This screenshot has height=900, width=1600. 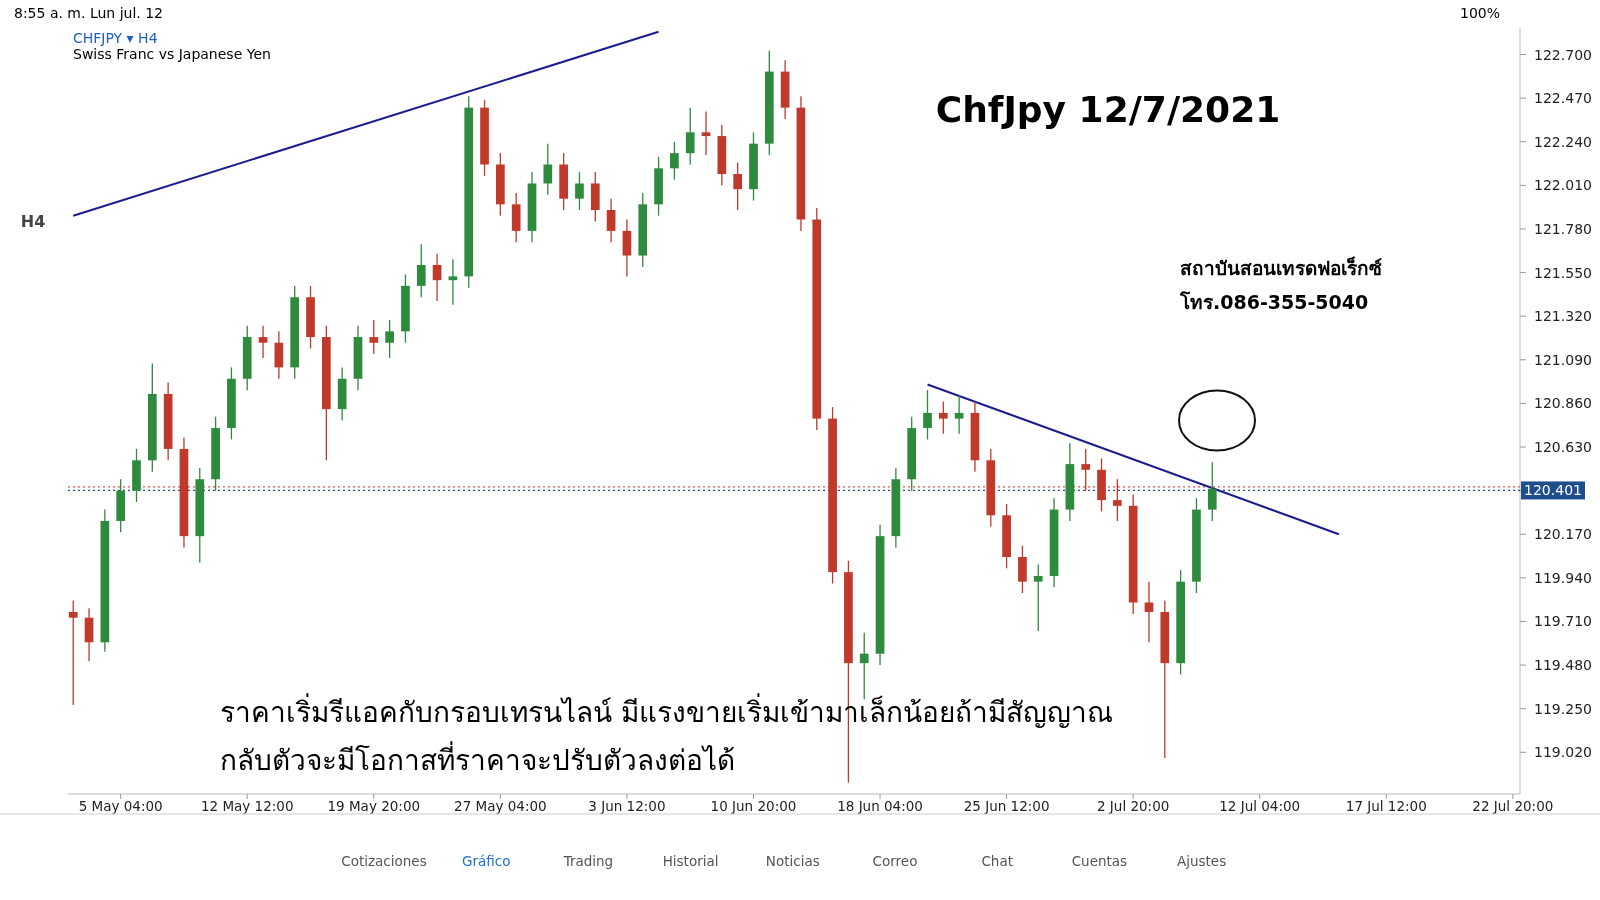 I want to click on y-tick-label: 121.090, so click(x=1563, y=359).